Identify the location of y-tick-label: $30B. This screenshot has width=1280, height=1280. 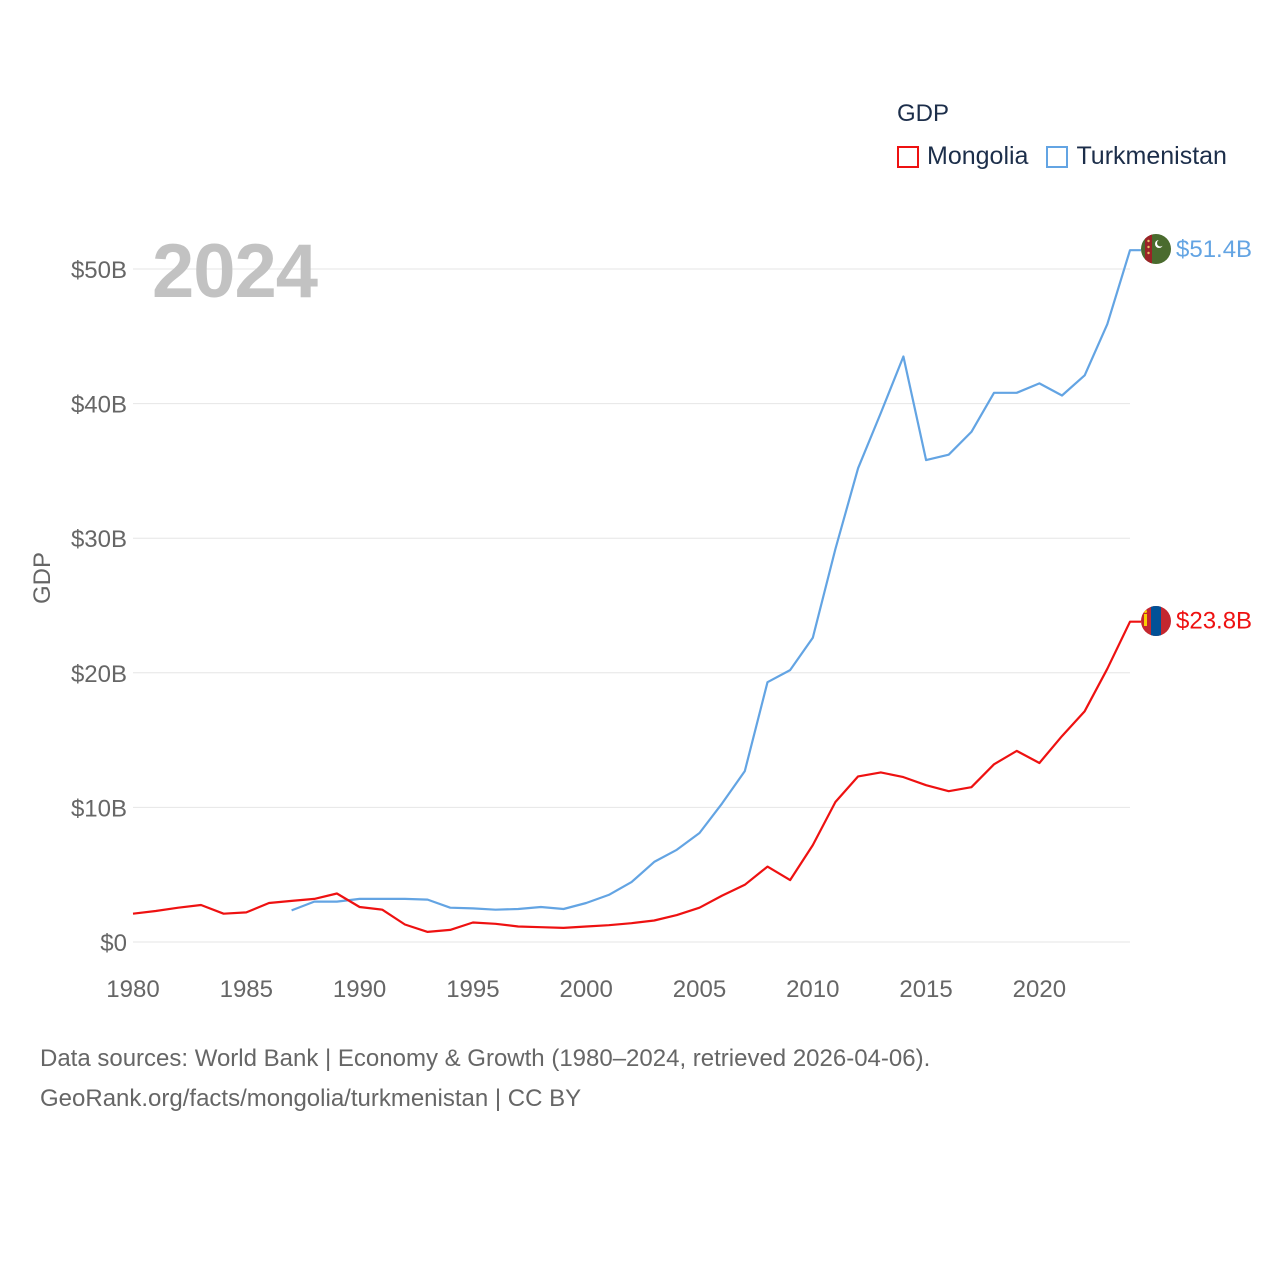
(99, 539).